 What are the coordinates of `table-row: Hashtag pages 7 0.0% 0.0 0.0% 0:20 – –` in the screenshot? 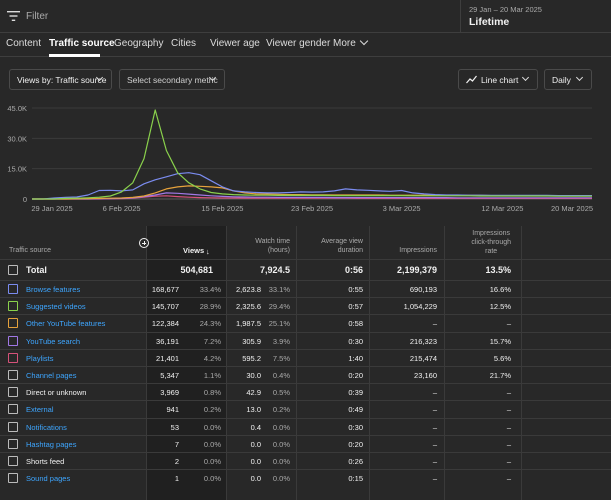 It's located at (305, 443).